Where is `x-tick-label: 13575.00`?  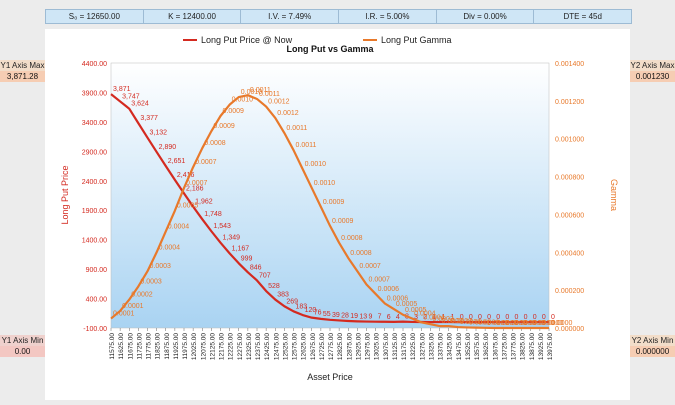
x-tick-label: 13575.00 is located at coordinates (477, 346).